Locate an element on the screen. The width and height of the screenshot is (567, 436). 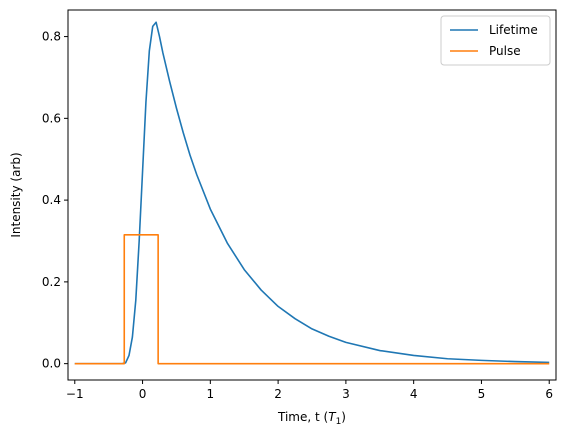
y-axis-label: Intensity (arb) is located at coordinates (16, 194).